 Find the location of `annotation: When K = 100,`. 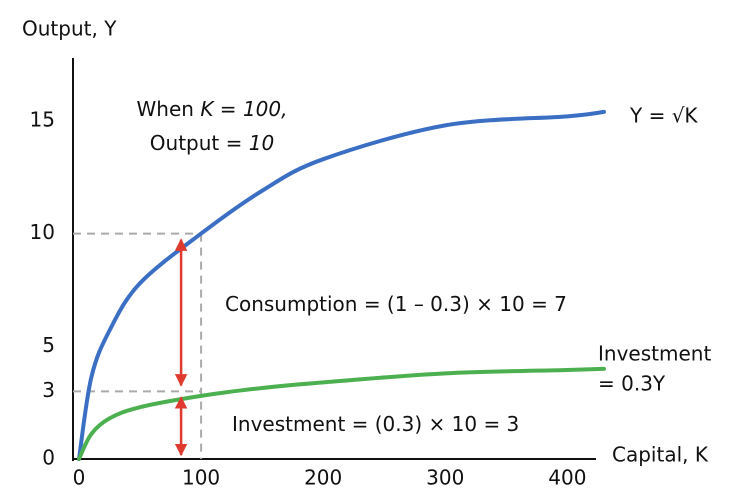

annotation: When K = 100, is located at coordinates (212, 109).